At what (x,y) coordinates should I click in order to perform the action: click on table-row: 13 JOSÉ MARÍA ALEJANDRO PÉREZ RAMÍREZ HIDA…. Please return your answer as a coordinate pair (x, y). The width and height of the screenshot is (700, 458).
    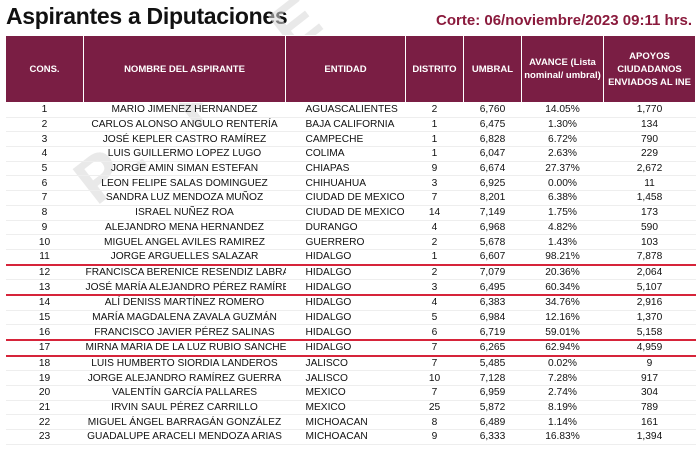
    Looking at the image, I should click on (350, 287).